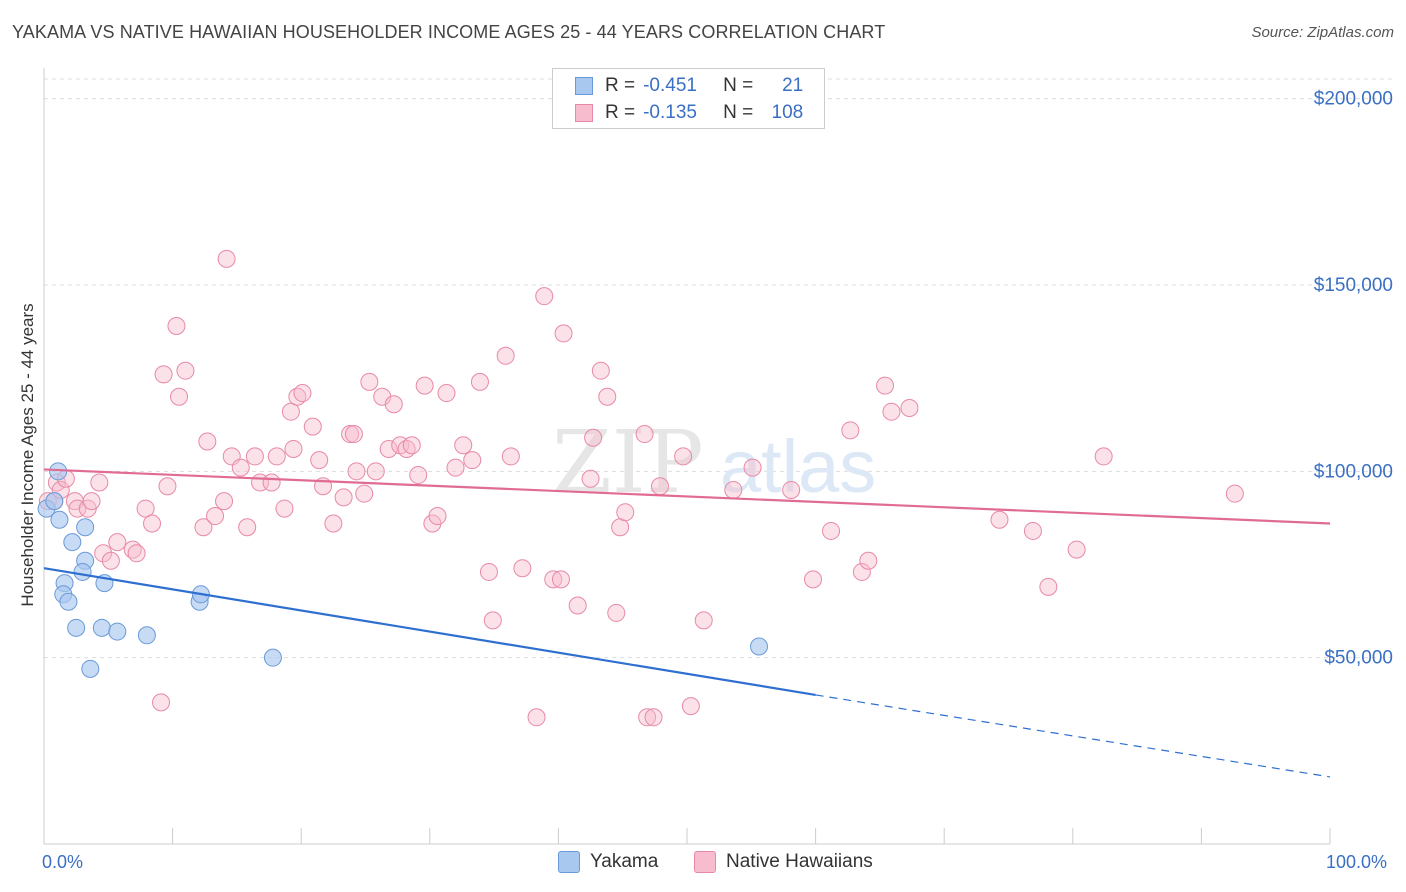 The width and height of the screenshot is (1406, 892). What do you see at coordinates (793, 85) in the screenshot?
I see `legend-n-value: 21` at bounding box center [793, 85].